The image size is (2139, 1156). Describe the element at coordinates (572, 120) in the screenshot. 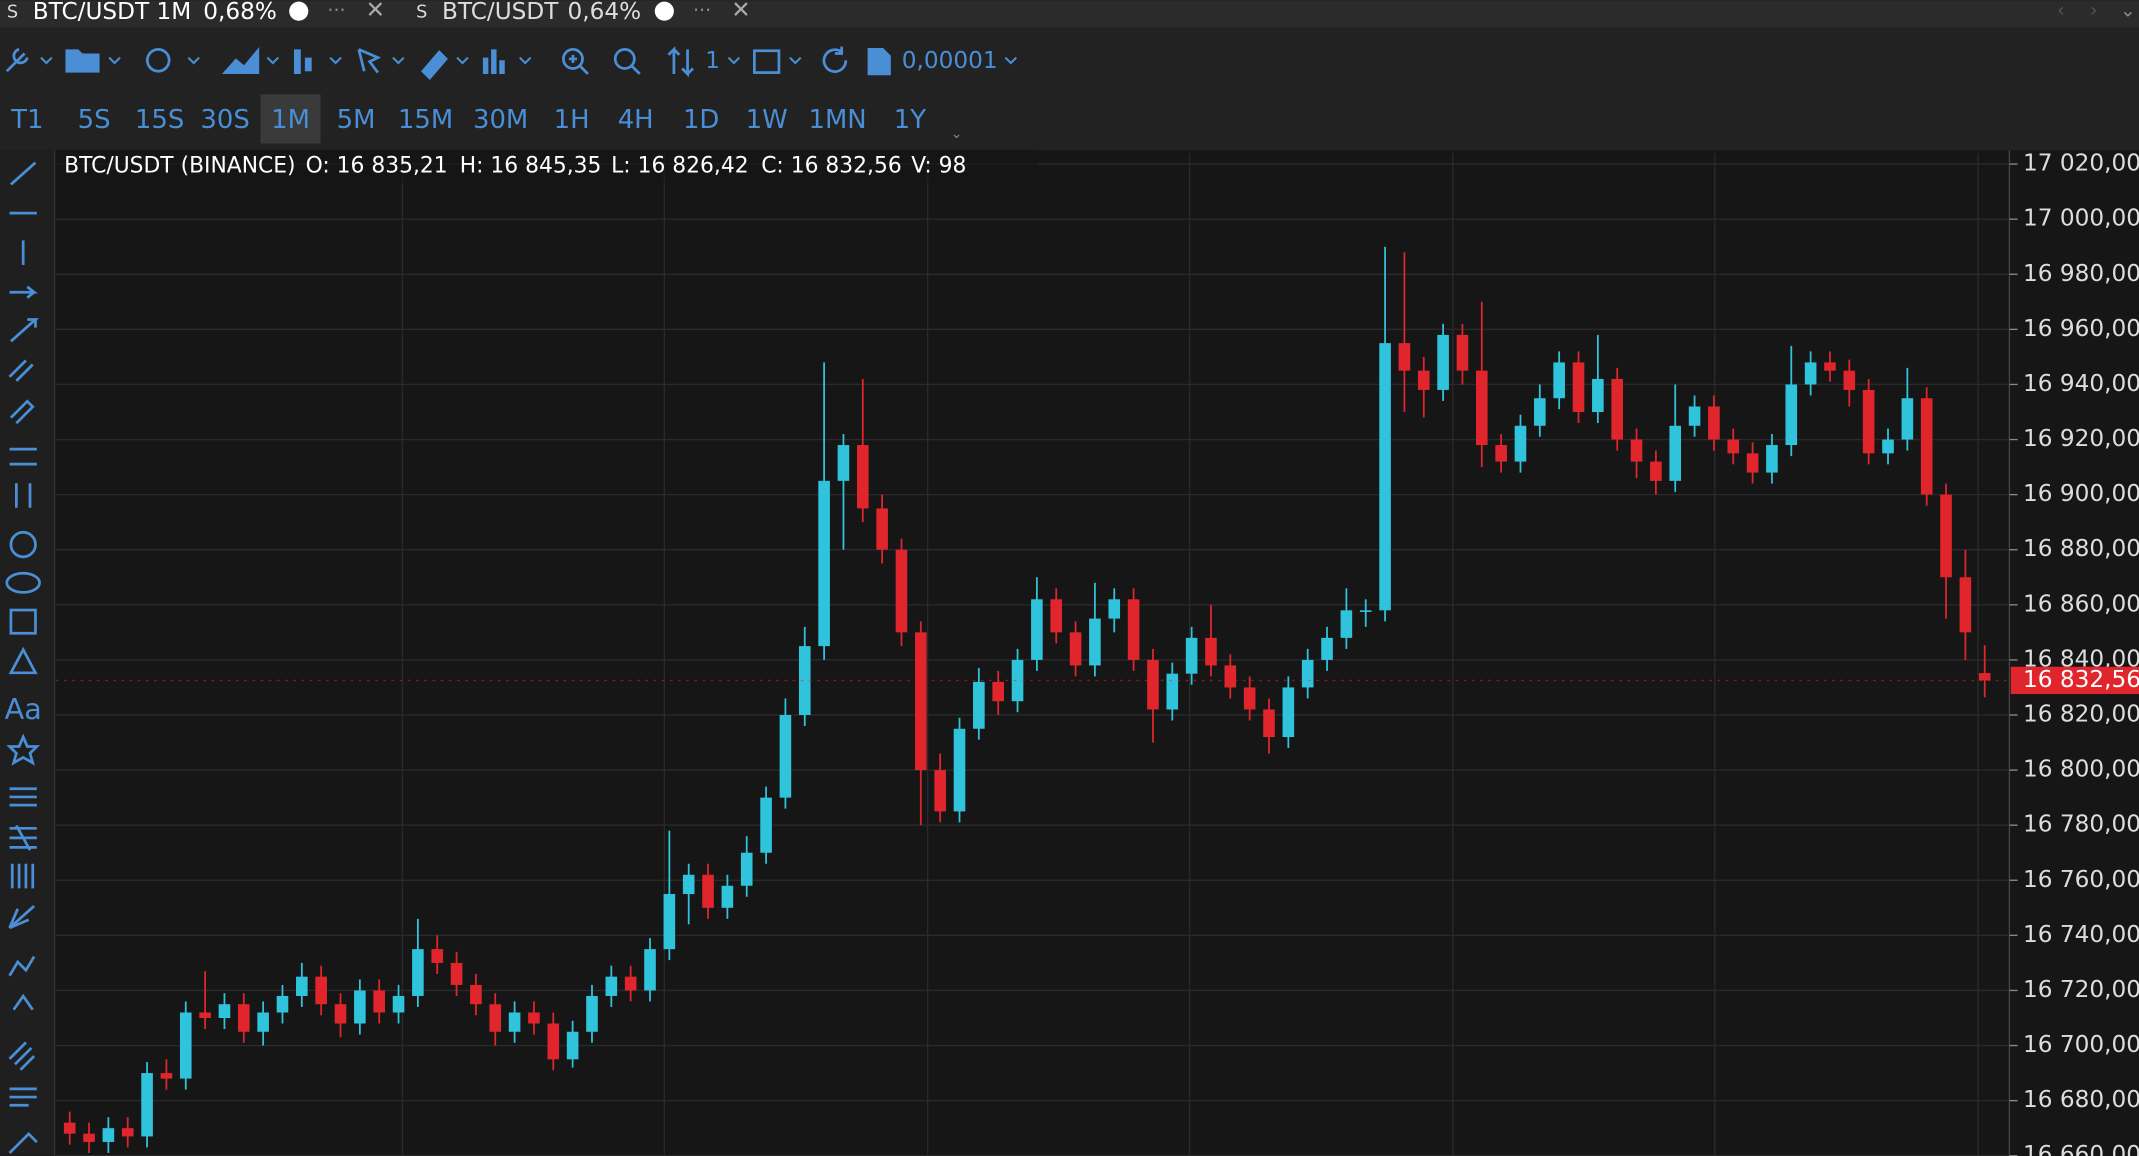

I see `timeframe-button: 1H` at that location.